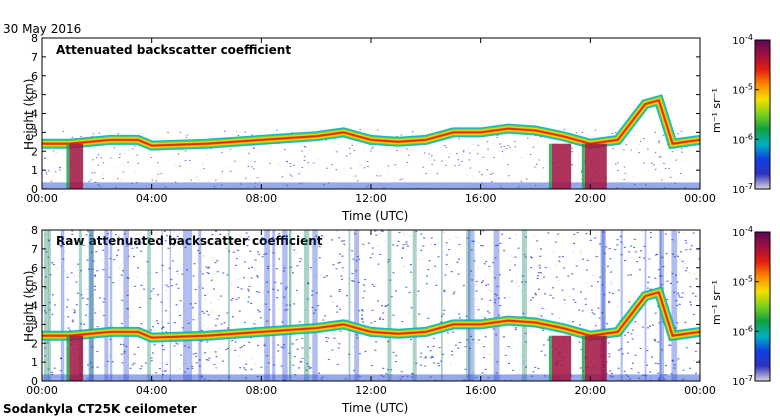 This screenshot has height=420, width=780. What do you see at coordinates (481, 198) in the screenshot?
I see `x-tick-label: 16:00` at bounding box center [481, 198].